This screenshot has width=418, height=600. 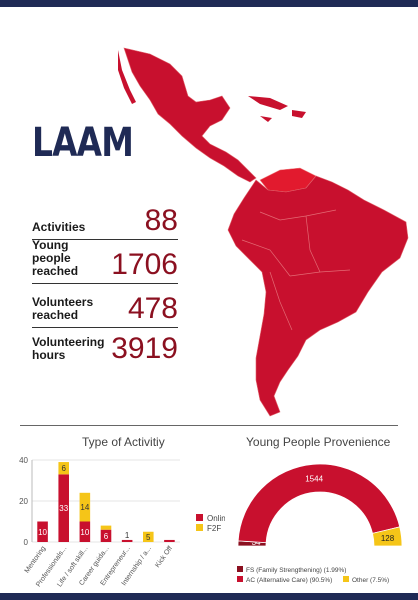 I want to click on region-title: LAAM, so click(x=83, y=143).